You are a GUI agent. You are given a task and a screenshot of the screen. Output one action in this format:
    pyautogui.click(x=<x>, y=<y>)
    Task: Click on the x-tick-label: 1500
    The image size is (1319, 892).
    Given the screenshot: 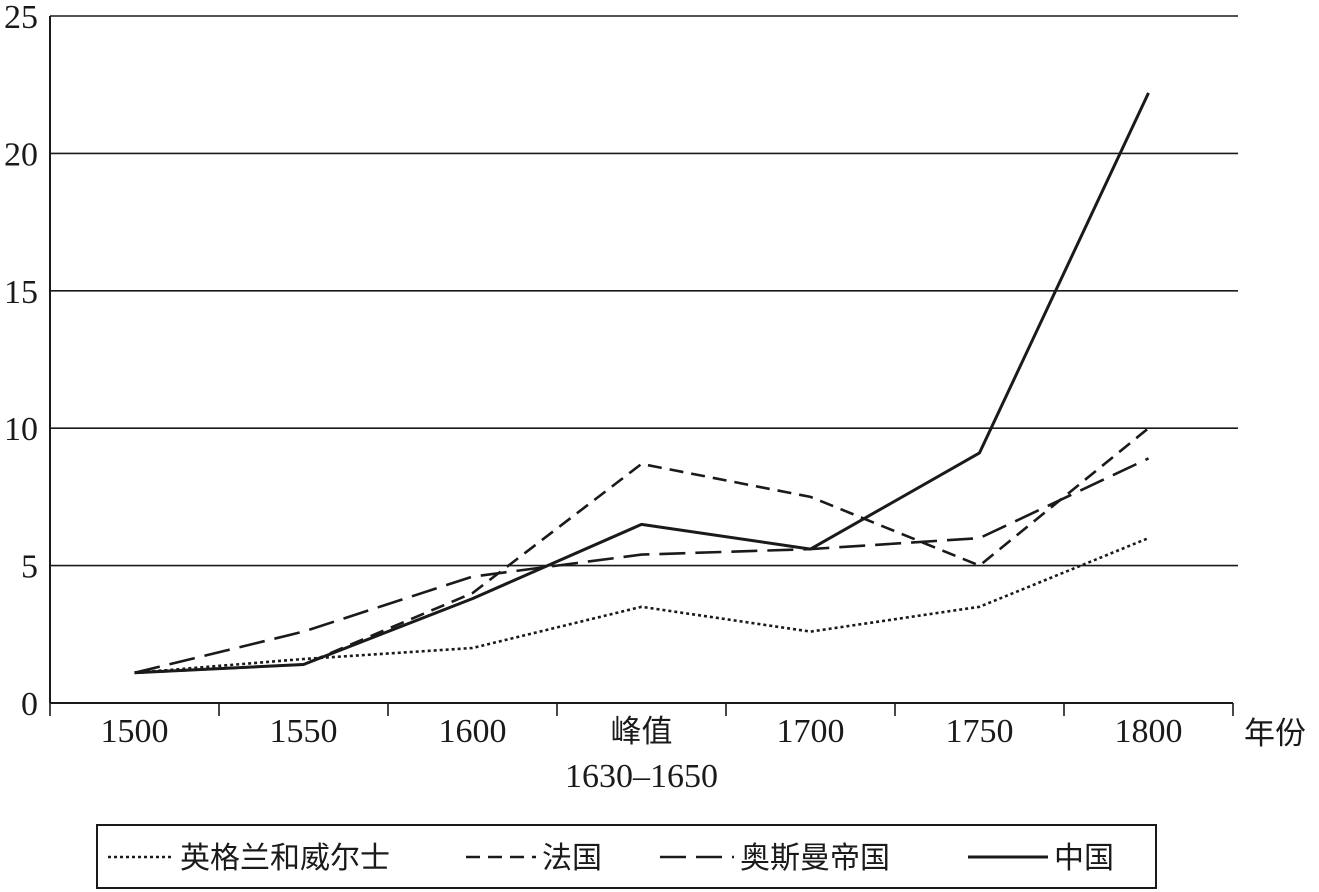 What is the action you would take?
    pyautogui.click(x=135, y=731)
    